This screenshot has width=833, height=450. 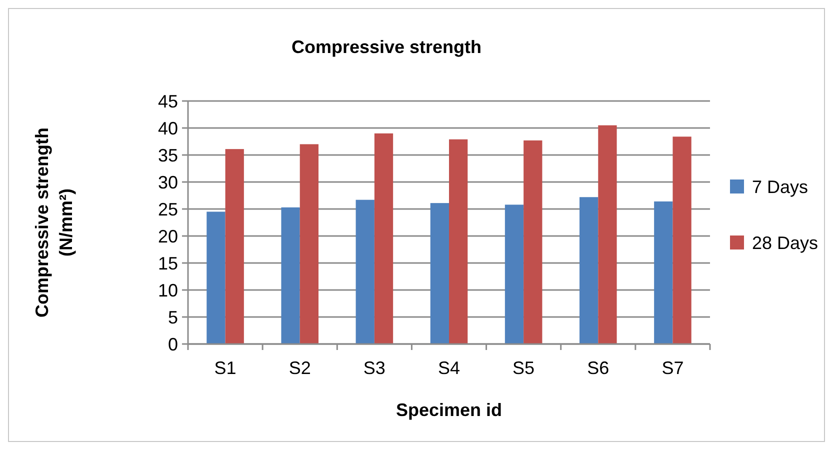 What do you see at coordinates (673, 368) in the screenshot?
I see `x-tick-label: S7` at bounding box center [673, 368].